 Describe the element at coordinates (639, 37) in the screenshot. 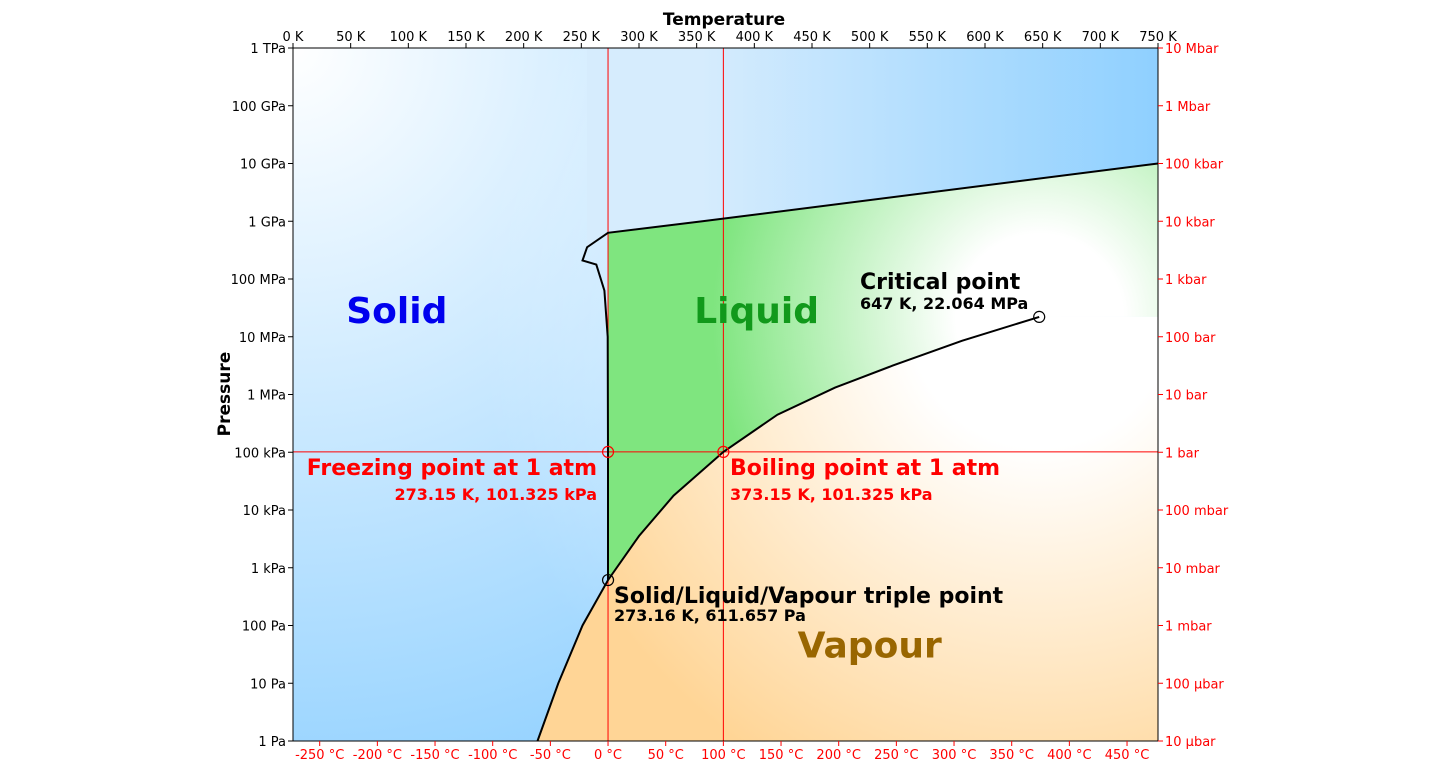

I see `x-tick-label-kelvin: 300 K` at that location.